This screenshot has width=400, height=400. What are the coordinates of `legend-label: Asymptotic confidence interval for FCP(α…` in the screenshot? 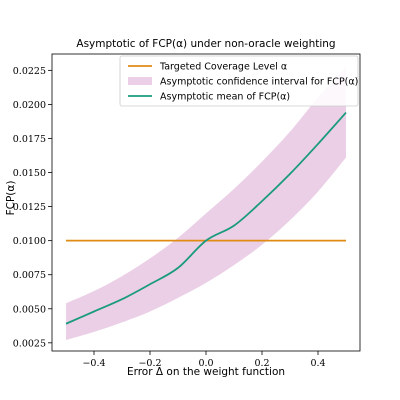 It's located at (259, 82).